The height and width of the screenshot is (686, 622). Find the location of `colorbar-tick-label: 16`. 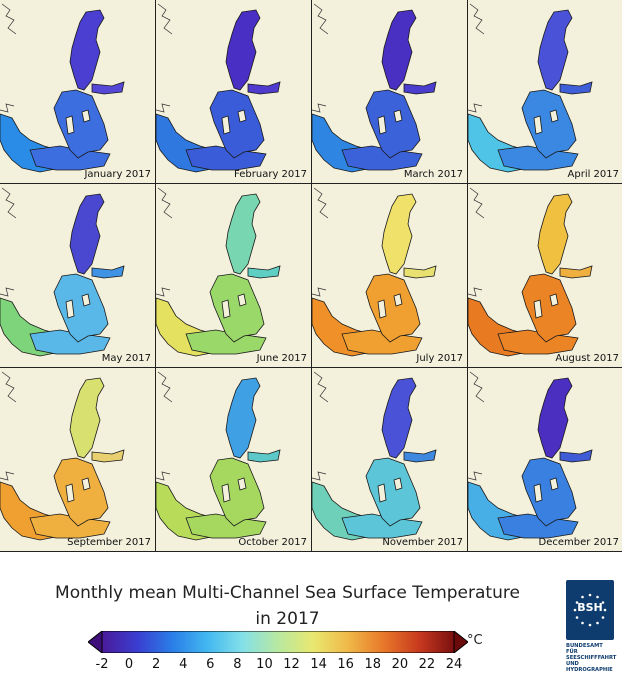

colorbar-tick-label: 16 is located at coordinates (345, 664).